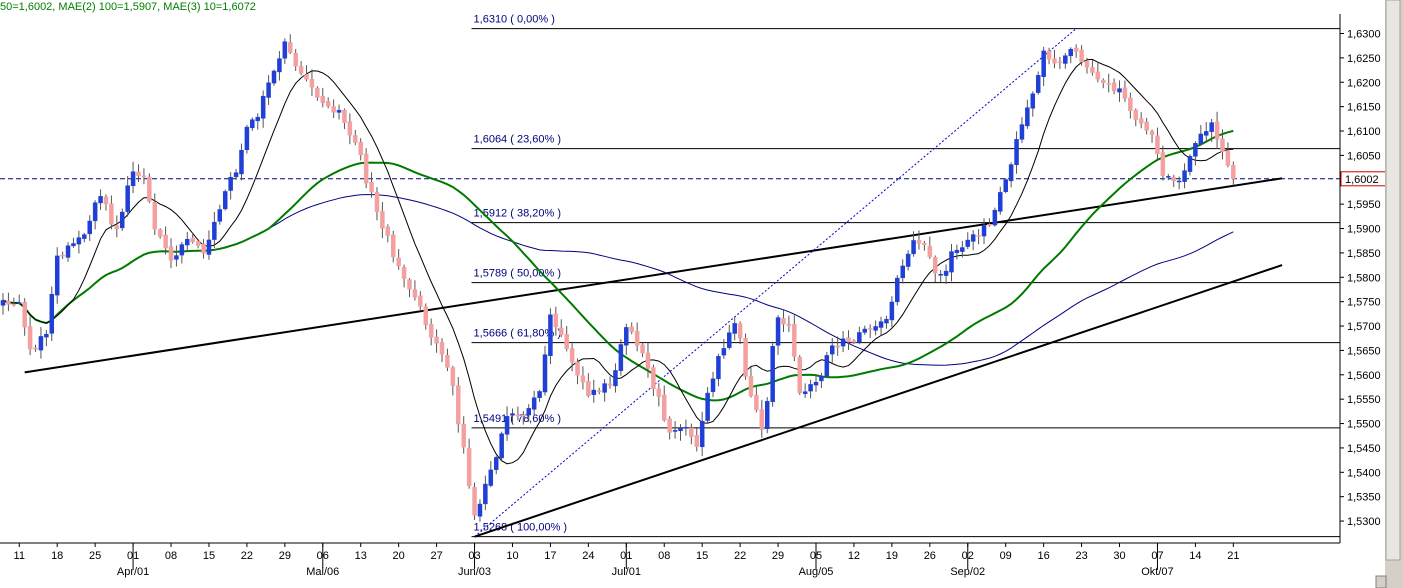  What do you see at coordinates (1364, 230) in the screenshot?
I see `price-tick-label: 1,5900` at bounding box center [1364, 230].